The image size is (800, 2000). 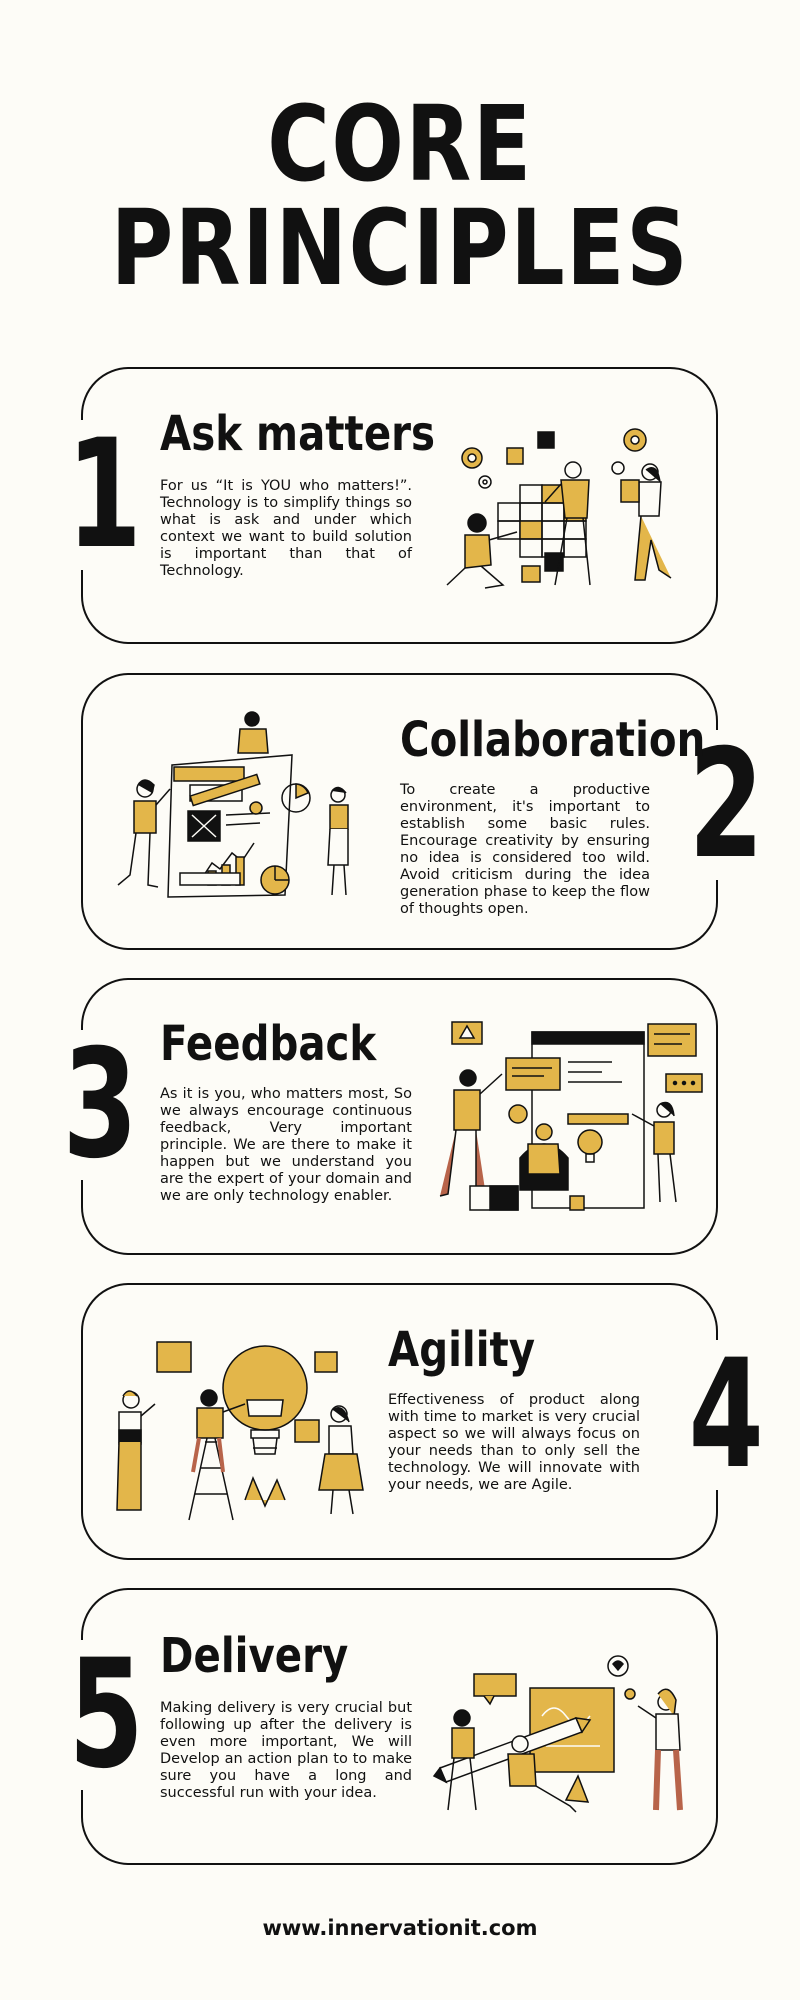 I want to click on team-building-blocks-illustration, so click(x=559, y=508).